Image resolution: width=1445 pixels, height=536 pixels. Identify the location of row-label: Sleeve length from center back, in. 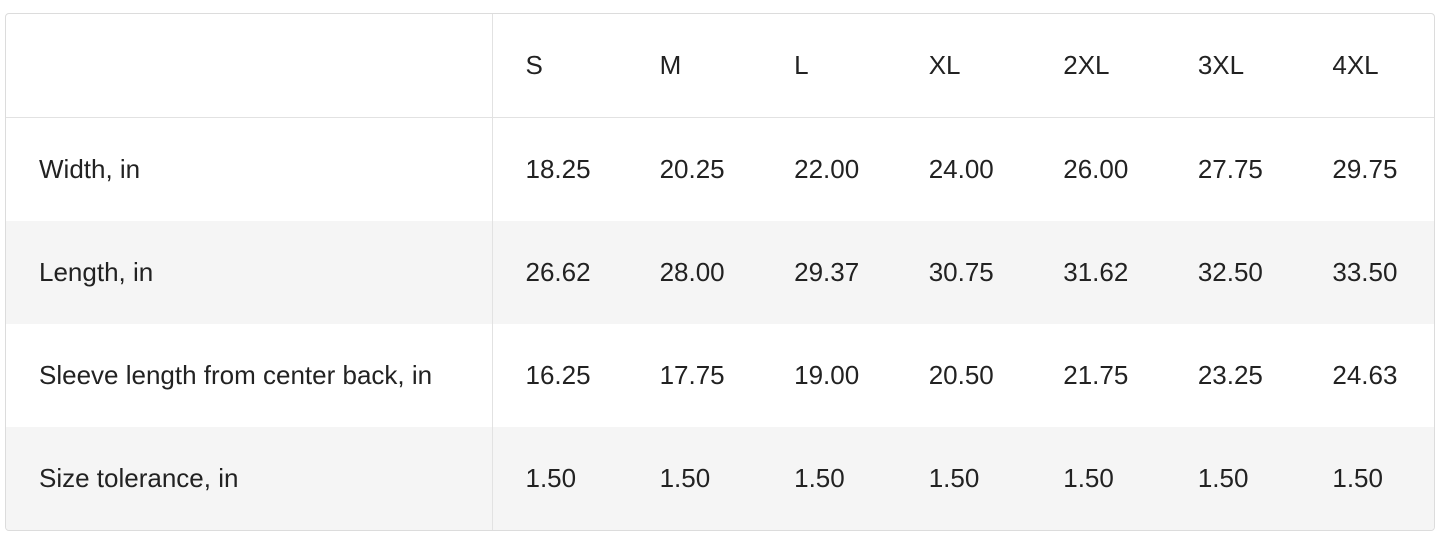
(249, 375).